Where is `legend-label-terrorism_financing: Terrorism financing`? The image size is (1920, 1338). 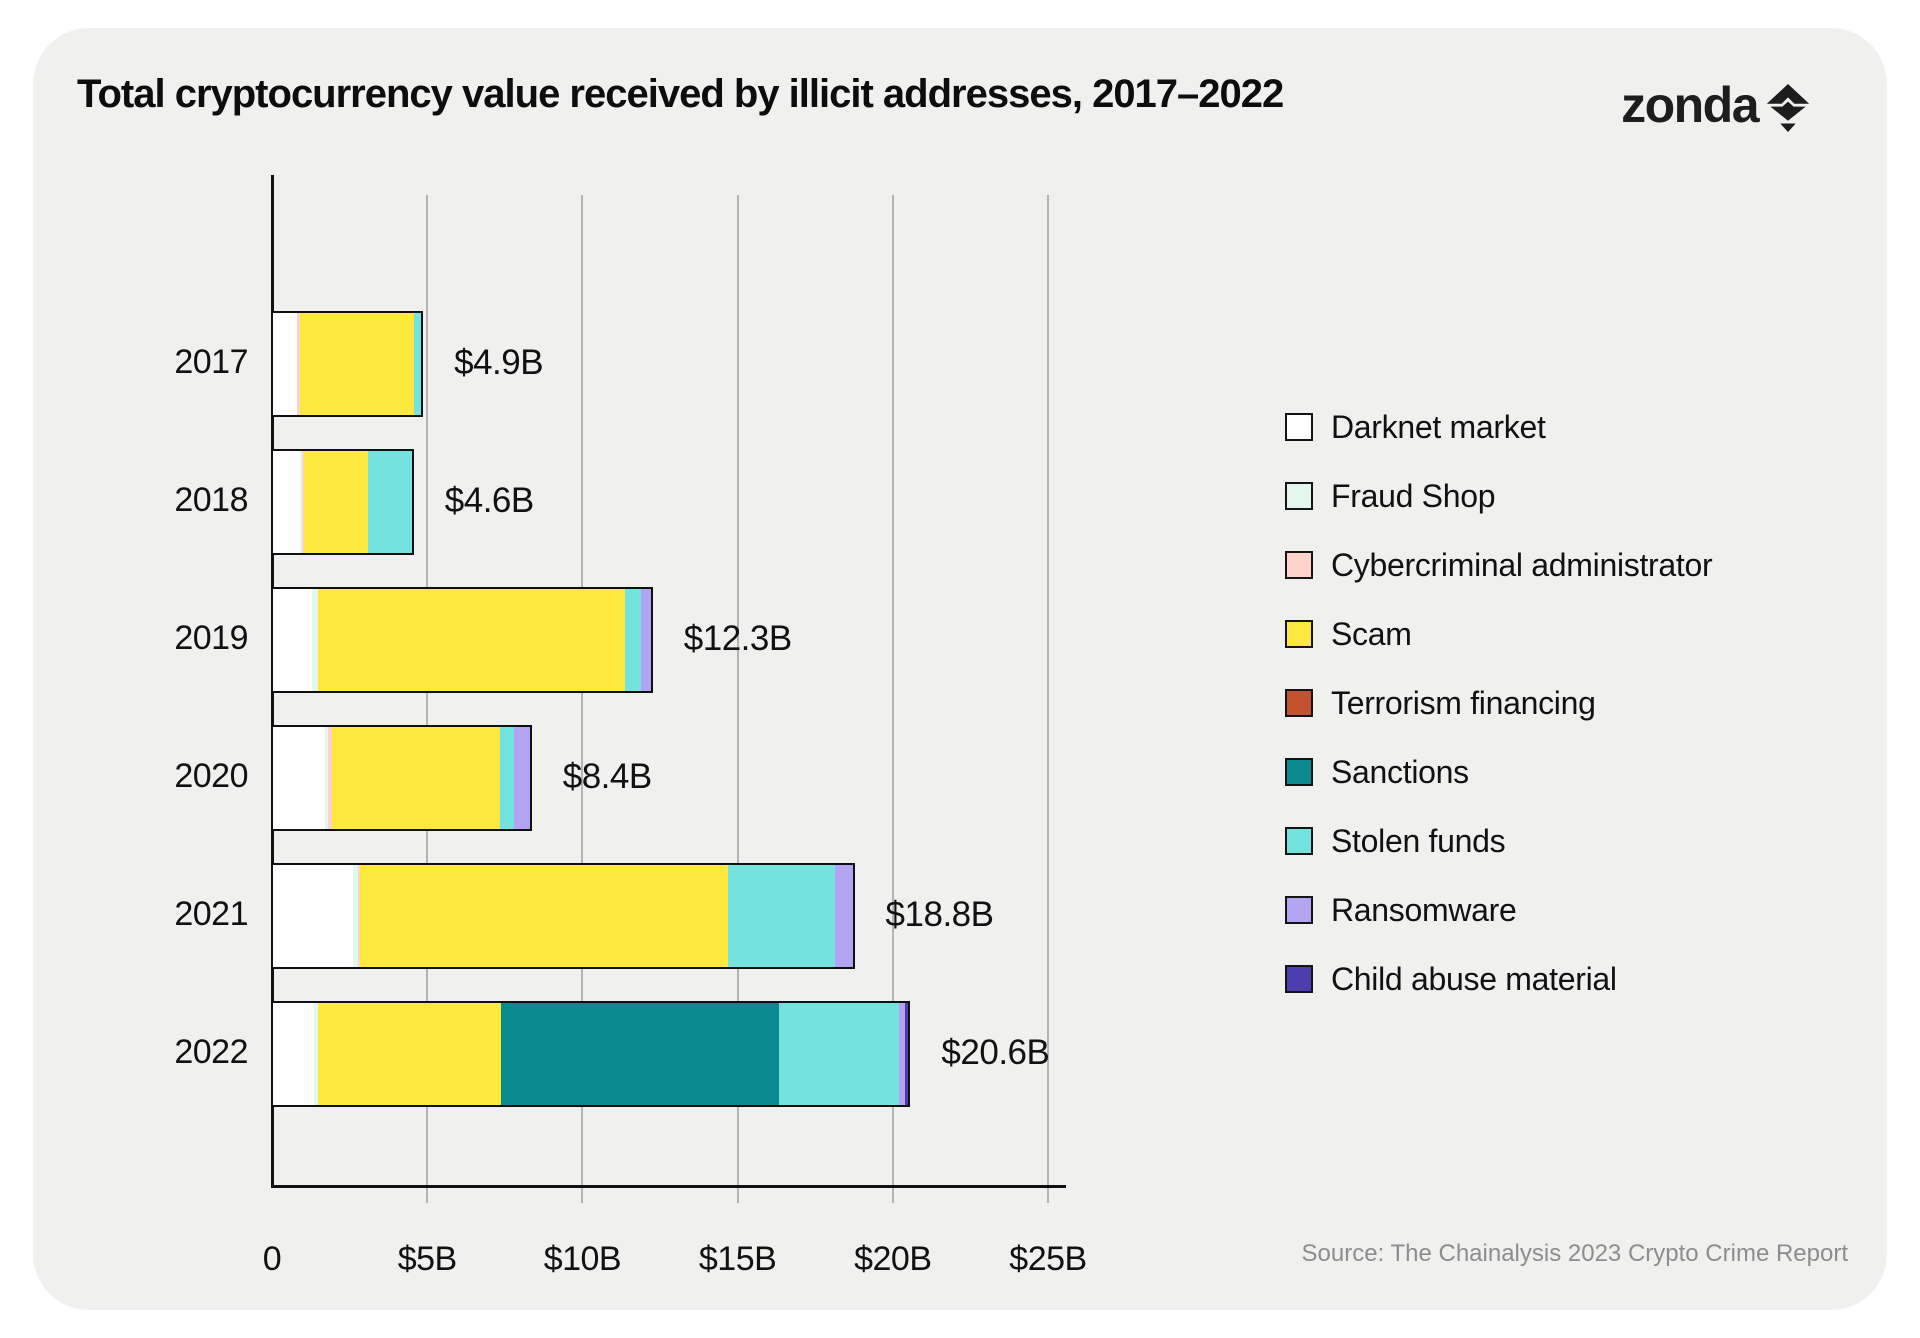
legend-label-terrorism_financing: Terrorism financing is located at coordinates (1463, 702).